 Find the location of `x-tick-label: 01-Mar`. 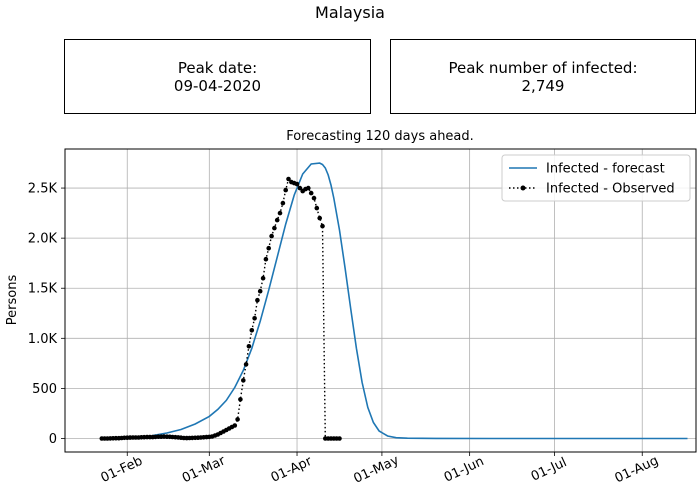

x-tick-label: 01-Mar is located at coordinates (204, 469).